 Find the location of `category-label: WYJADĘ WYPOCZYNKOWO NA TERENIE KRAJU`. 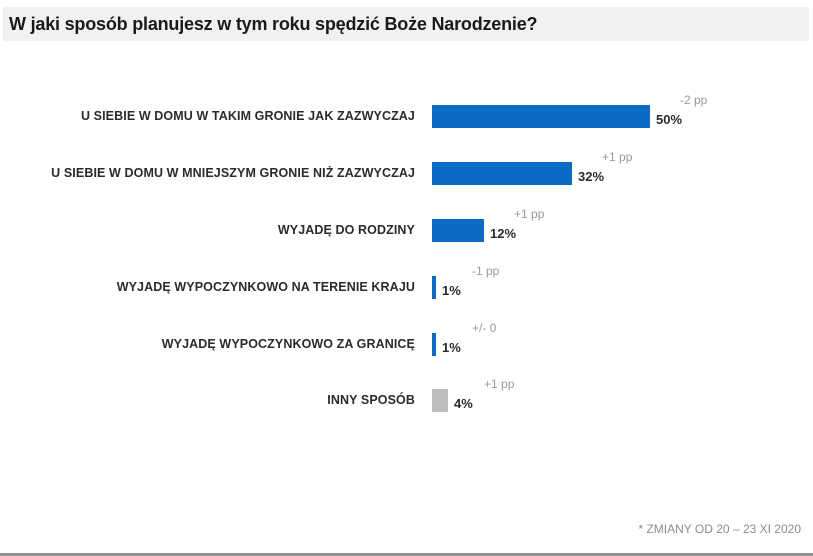

category-label: WYJADĘ WYPOCZYNKOWO NA TERENIE KRAJU is located at coordinates (265, 287).